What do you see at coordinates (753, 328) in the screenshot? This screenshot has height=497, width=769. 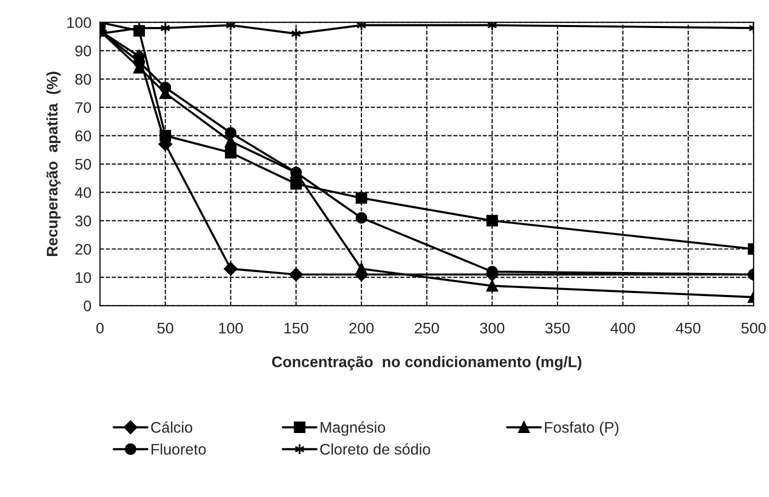 I see `x-tick-label: 500` at bounding box center [753, 328].